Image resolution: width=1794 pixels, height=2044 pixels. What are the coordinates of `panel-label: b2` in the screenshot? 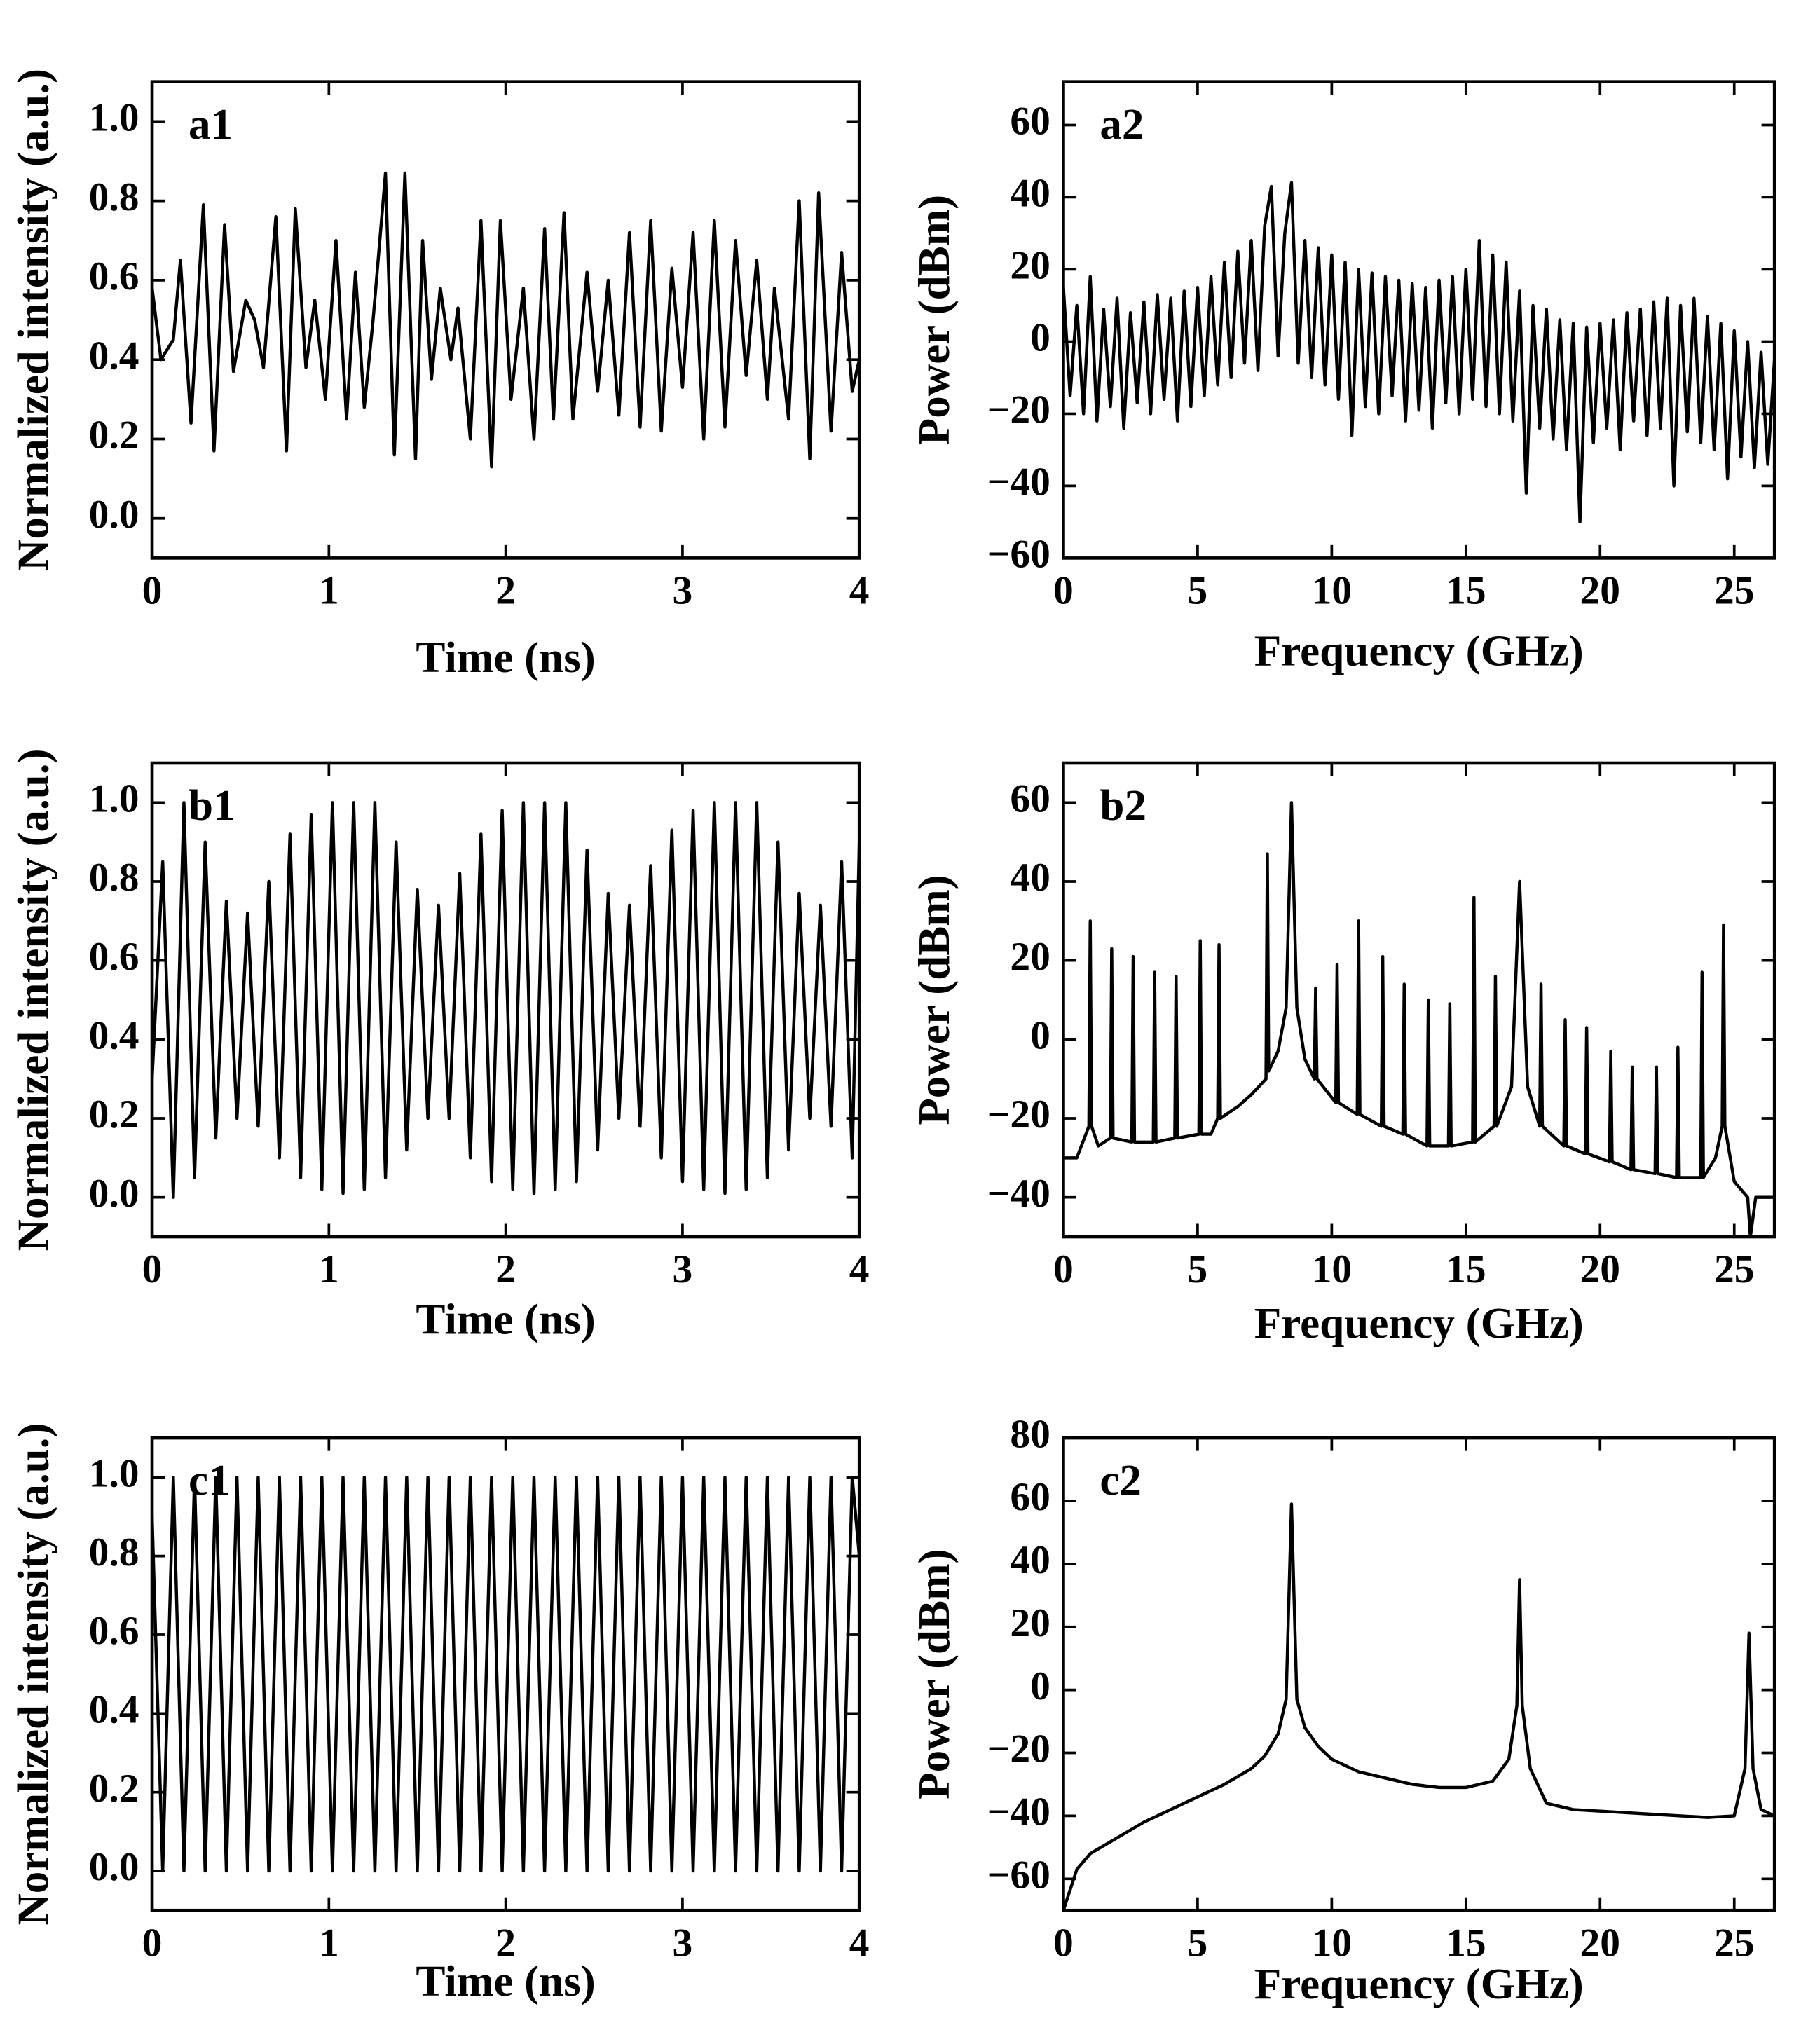 It's located at (1123, 805).